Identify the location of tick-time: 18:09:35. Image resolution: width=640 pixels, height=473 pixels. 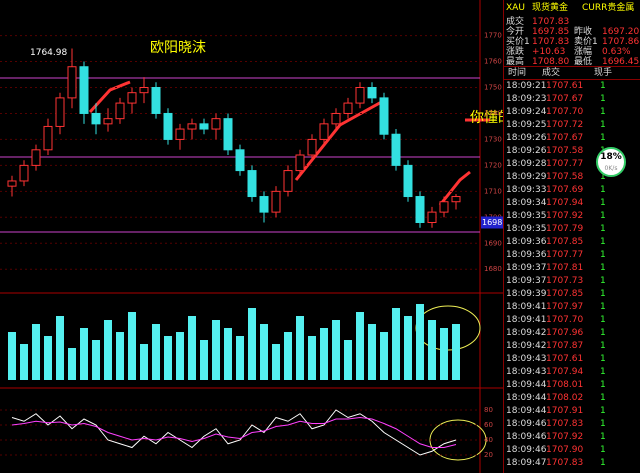
(526, 229).